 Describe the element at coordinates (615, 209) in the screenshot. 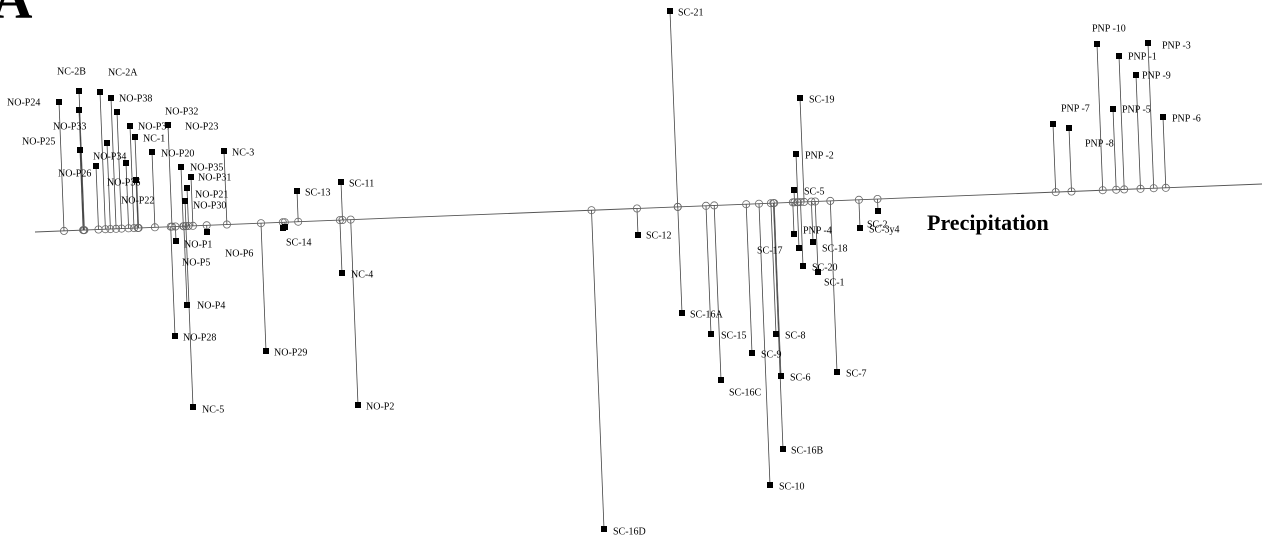

I see `projection-markers` at that location.